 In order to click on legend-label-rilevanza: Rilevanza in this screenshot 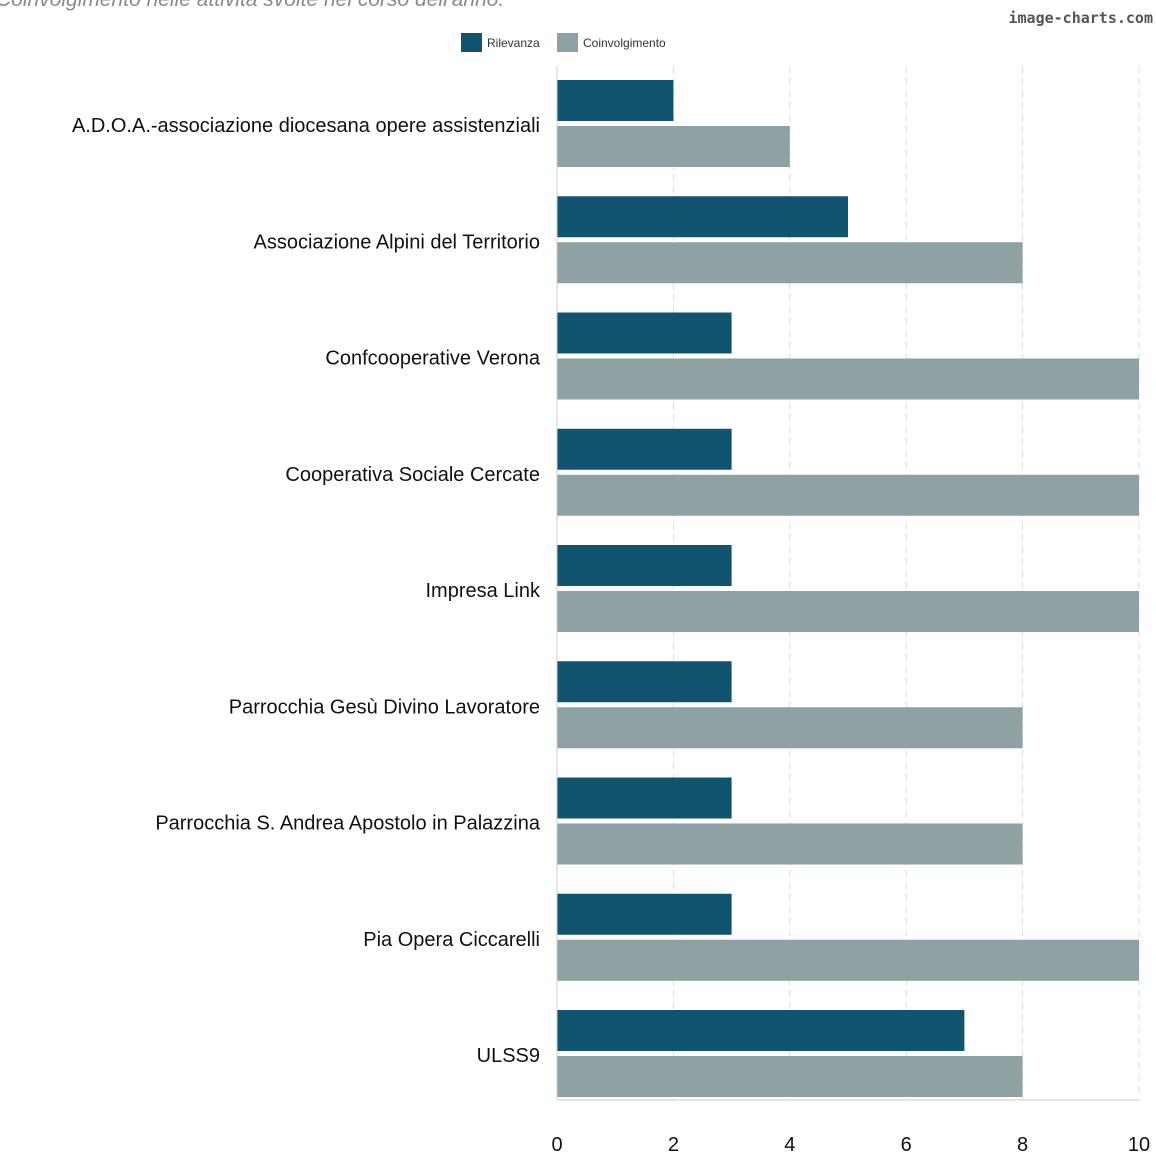, I will do `click(513, 43)`.